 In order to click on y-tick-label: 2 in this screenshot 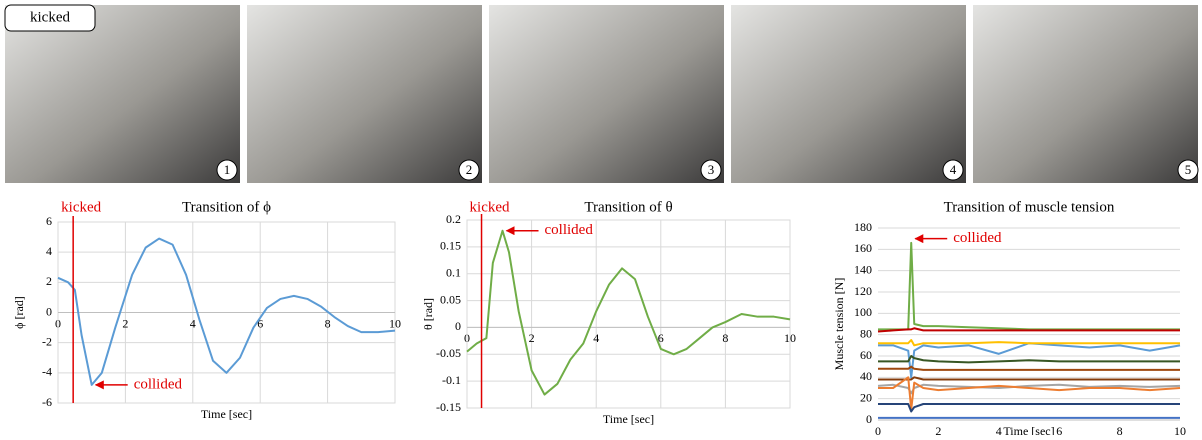, I will do `click(49, 281)`.